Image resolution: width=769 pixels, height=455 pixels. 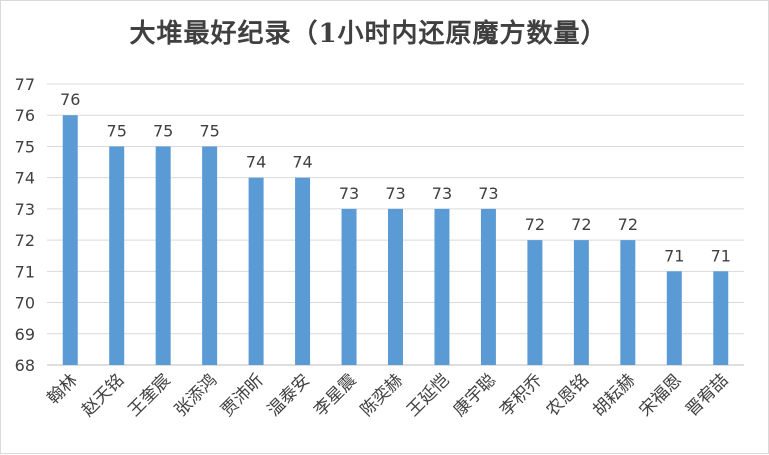 What do you see at coordinates (568, 395) in the screenshot?
I see `x-tick-label: 农恩铭` at bounding box center [568, 395].